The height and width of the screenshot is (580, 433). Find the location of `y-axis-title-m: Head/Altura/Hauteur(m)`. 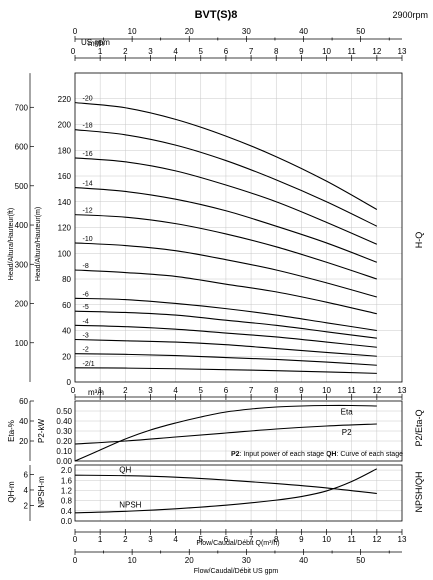

y-axis-title-m: Head/Altura/Hauteur(m) is located at coordinates (38, 244).